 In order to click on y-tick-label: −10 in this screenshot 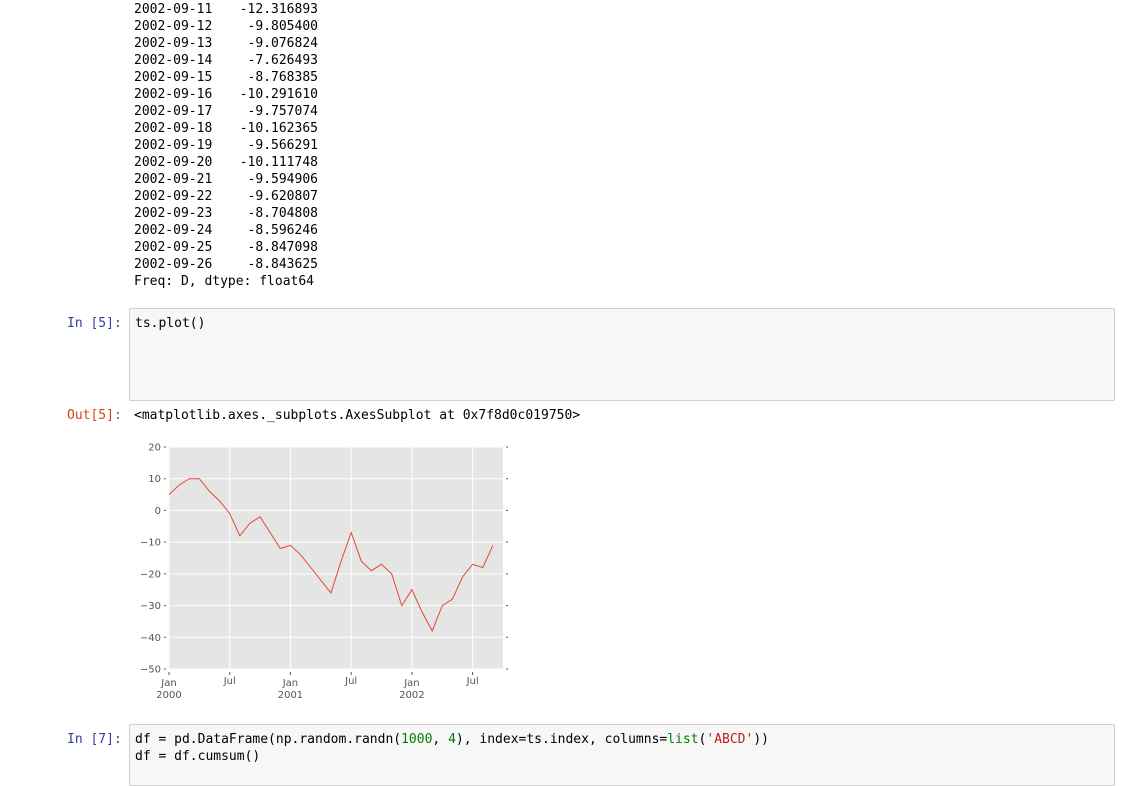, I will do `click(150, 543)`.